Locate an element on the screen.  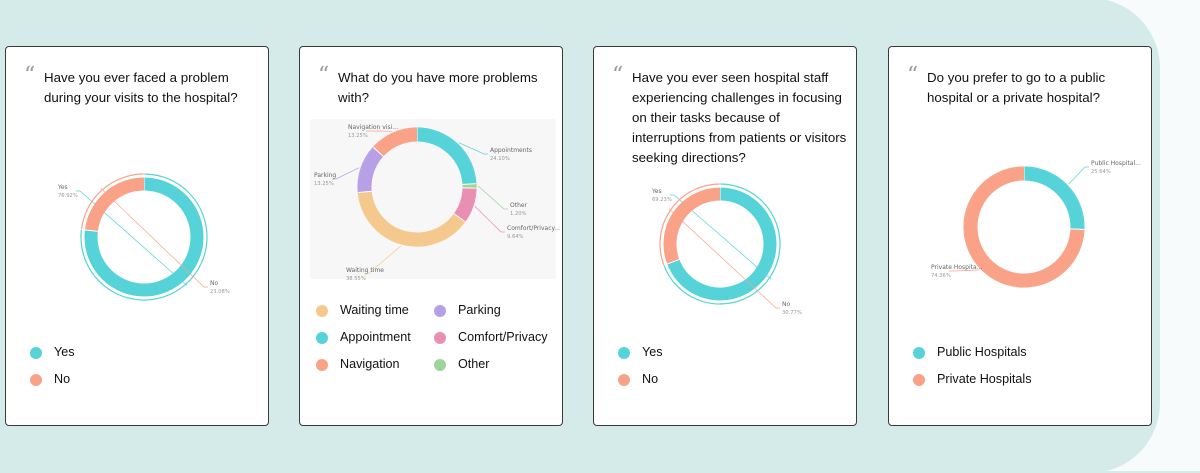
legend-label: Public Hospitals is located at coordinates (982, 352).